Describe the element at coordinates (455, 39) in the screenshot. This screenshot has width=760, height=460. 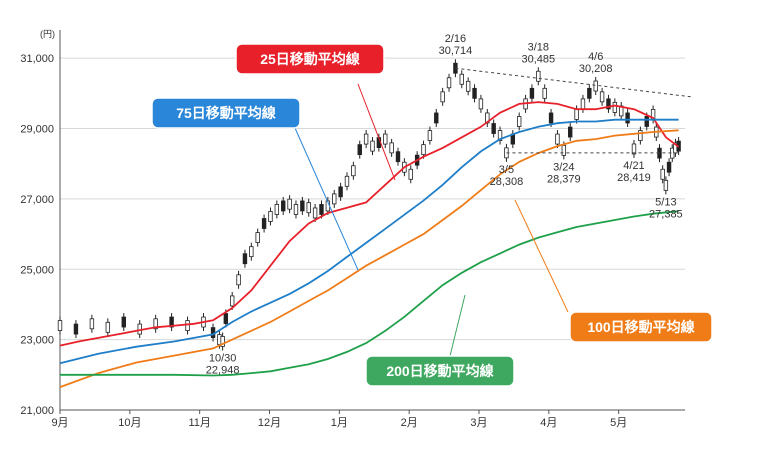
I see `annotation-date: 2/16` at that location.